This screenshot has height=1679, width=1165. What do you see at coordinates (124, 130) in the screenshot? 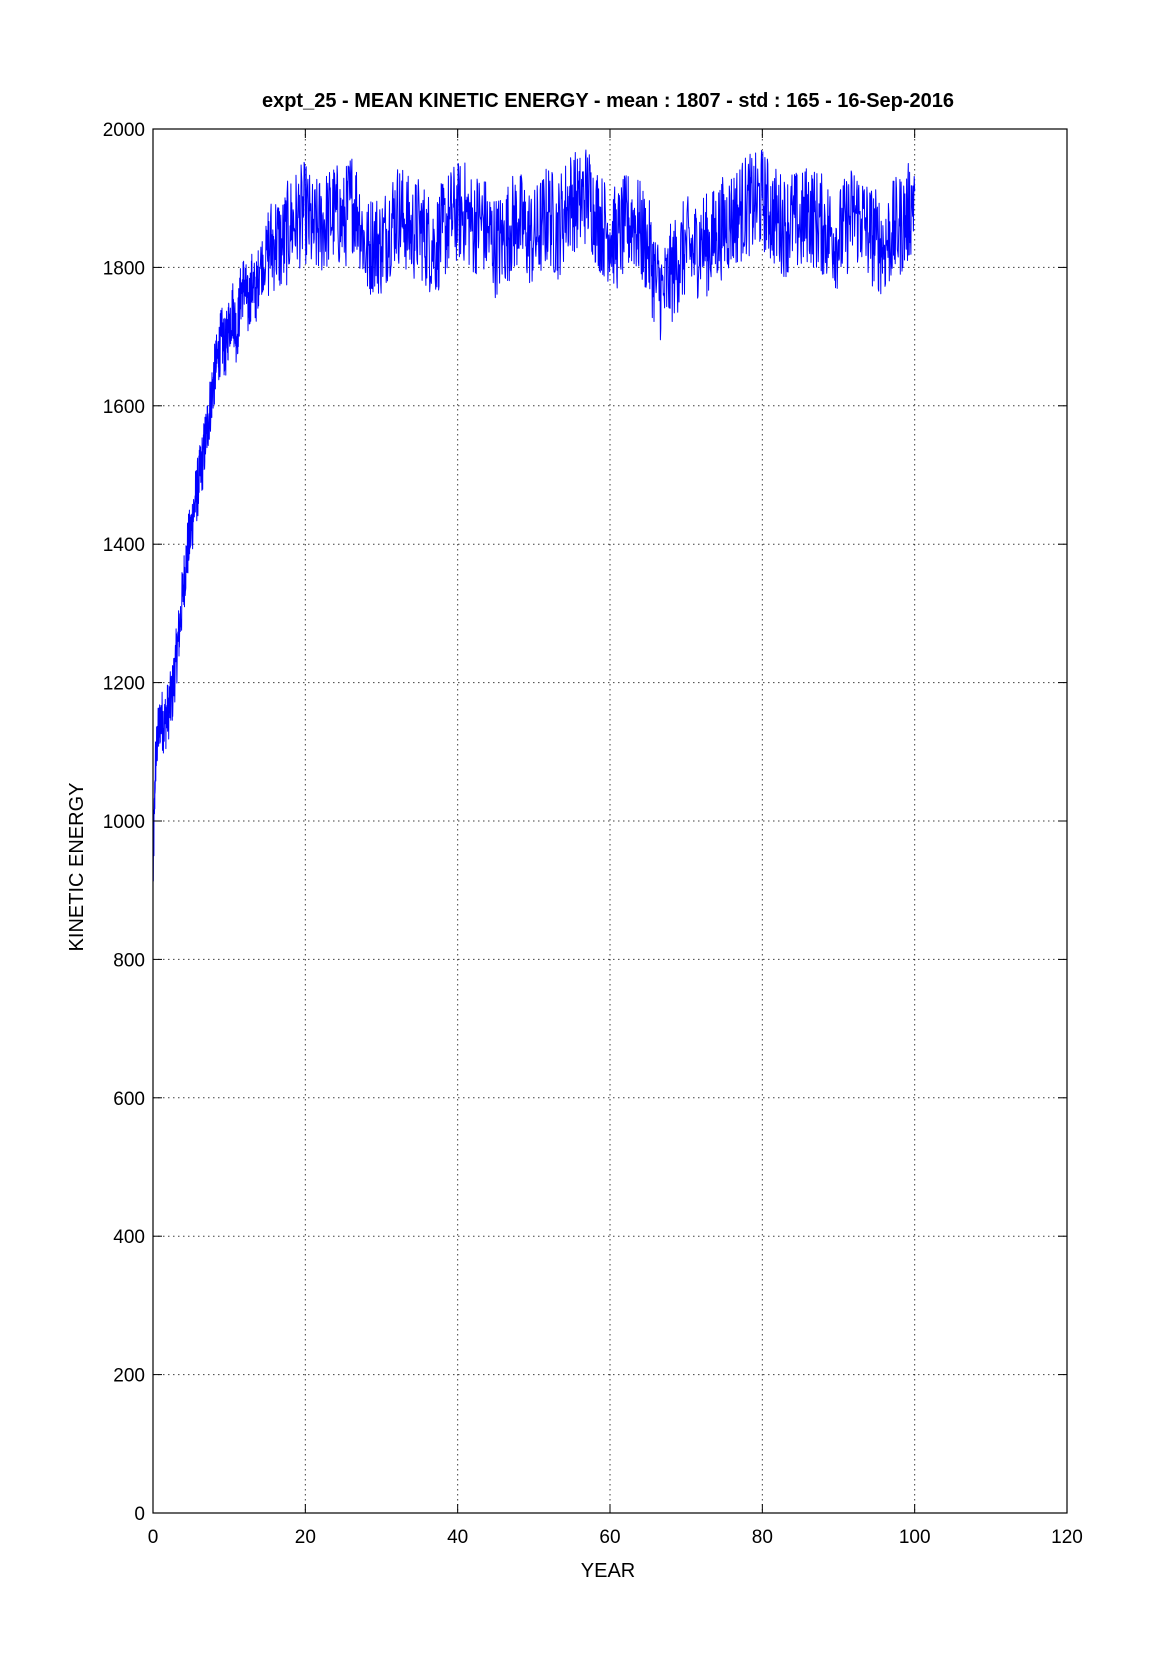
I see `y-tick-label: 2000` at bounding box center [124, 130].